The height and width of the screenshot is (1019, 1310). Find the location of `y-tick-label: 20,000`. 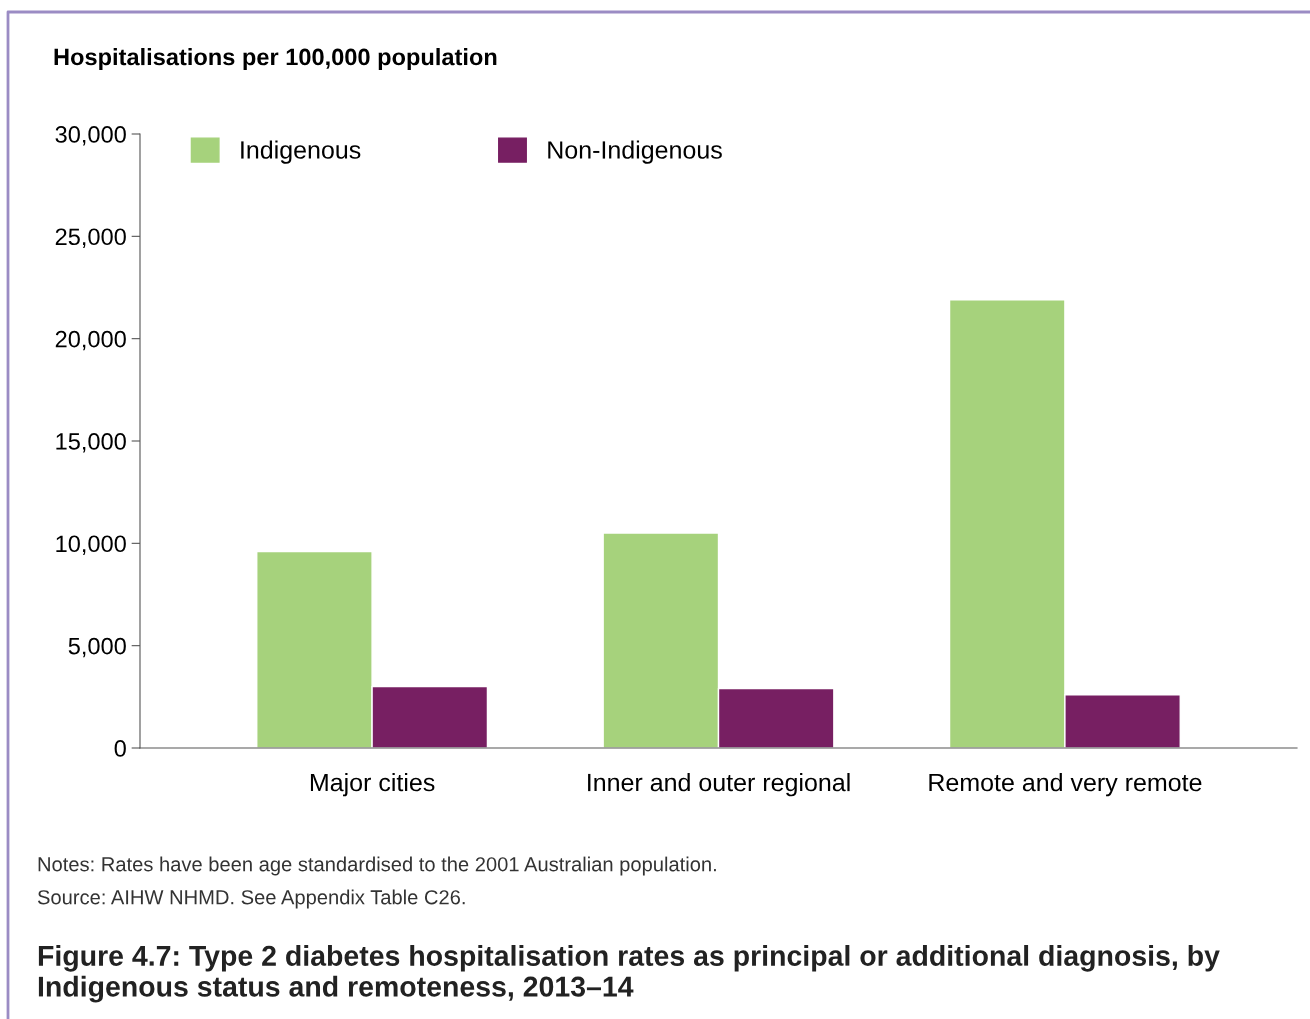

y-tick-label: 20,000 is located at coordinates (90, 340).